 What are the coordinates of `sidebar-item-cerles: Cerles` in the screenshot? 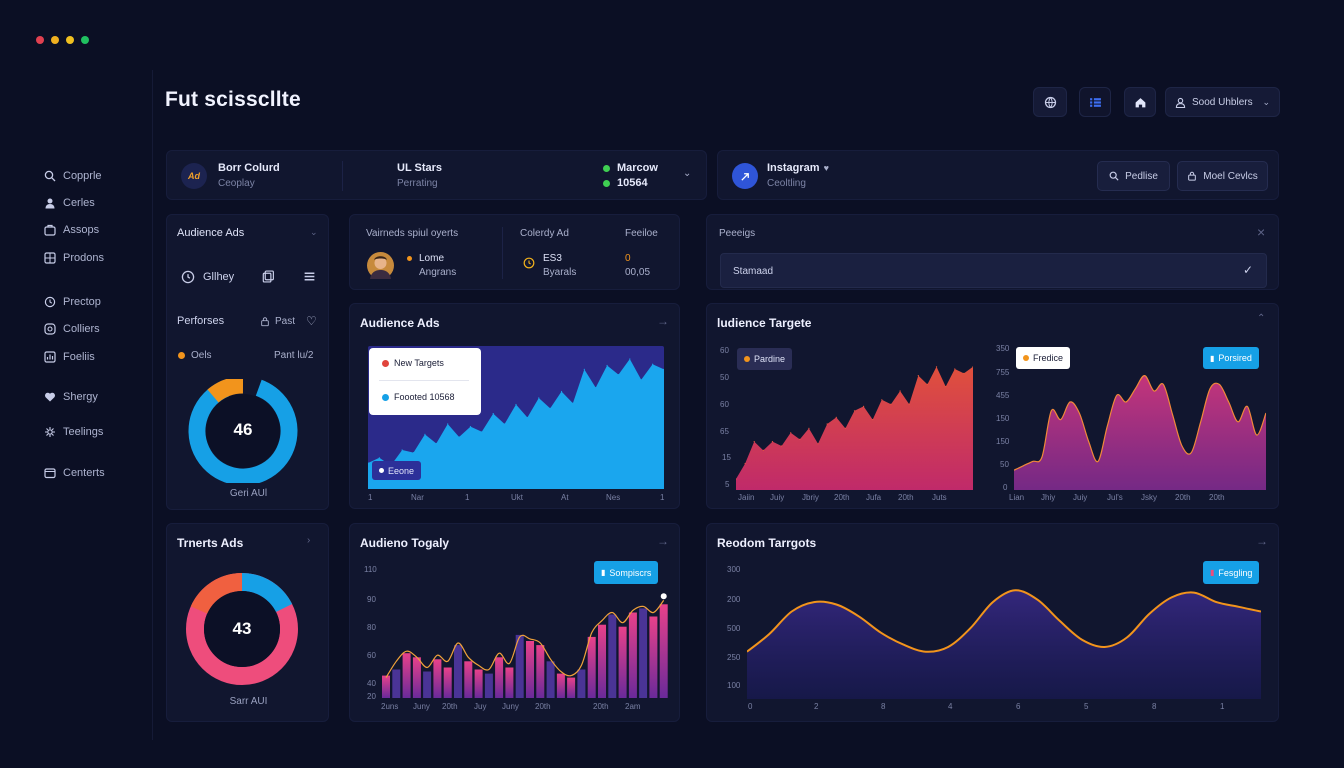 It's located at (69, 203).